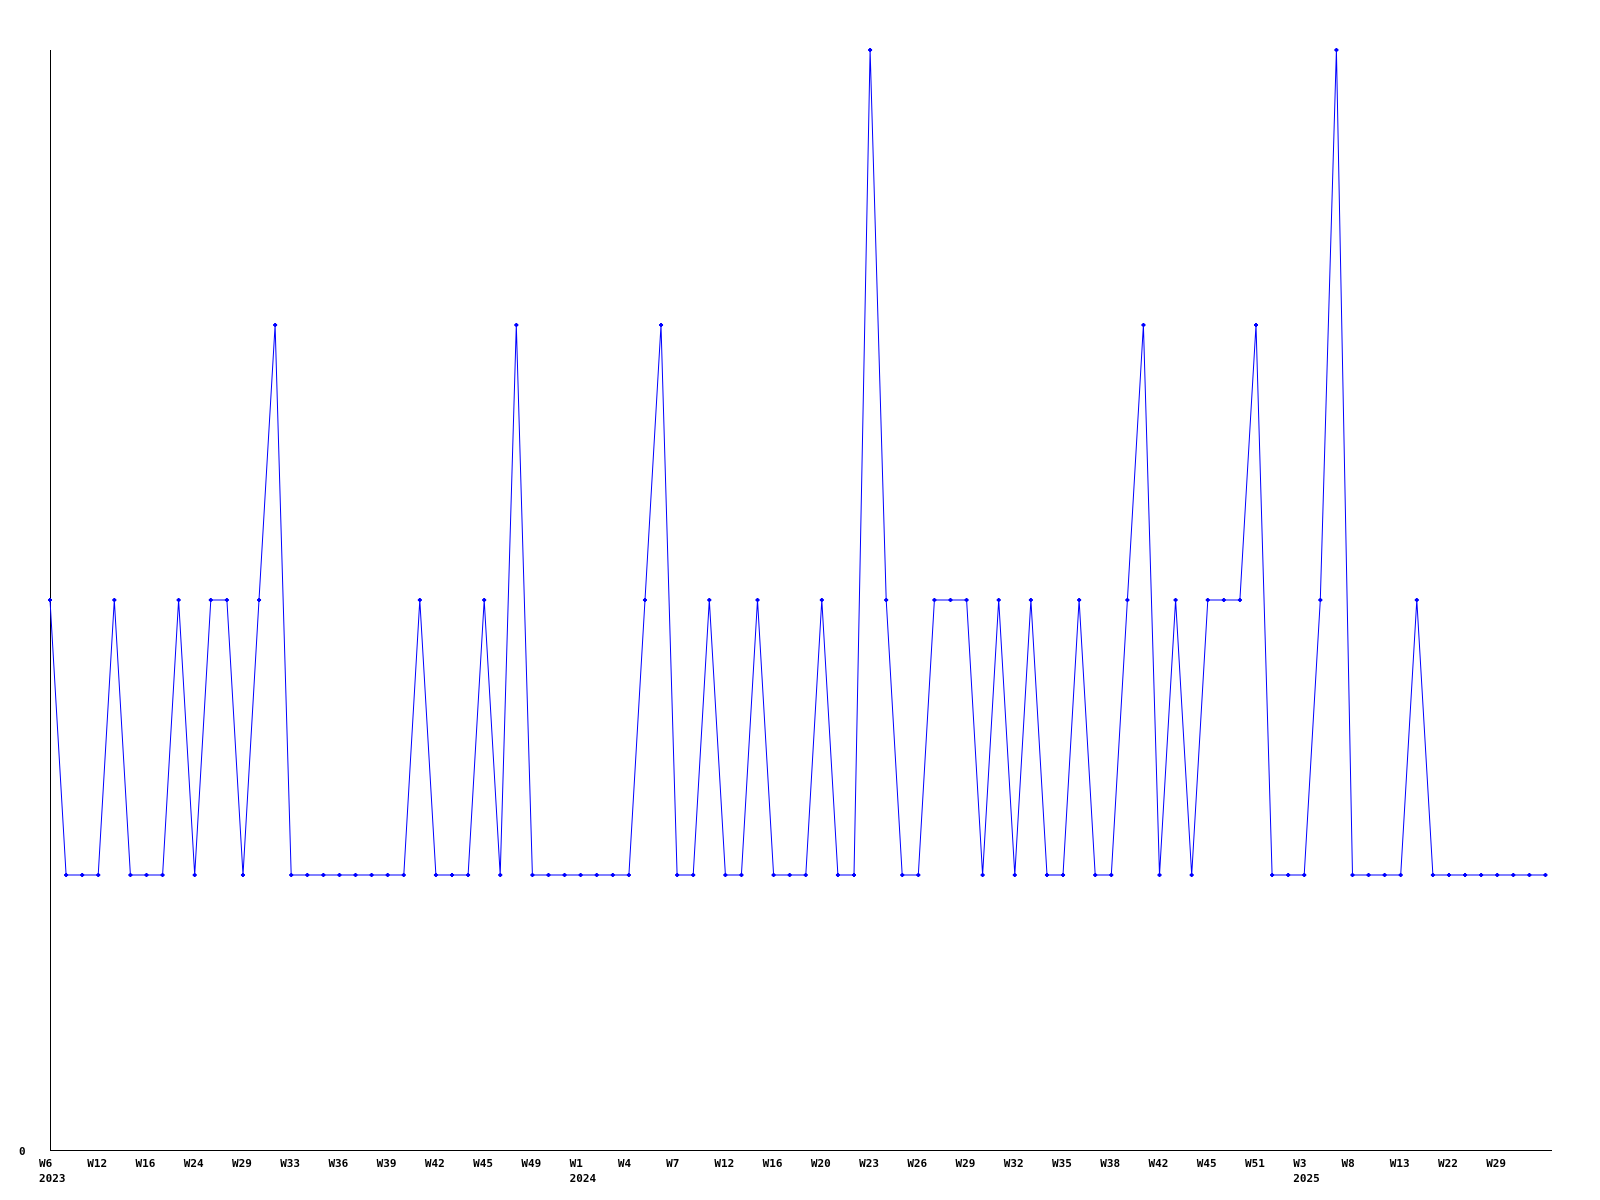 Image resolution: width=1600 pixels, height=1200 pixels. What do you see at coordinates (1110, 1163) in the screenshot?
I see `x-tick-label: W38` at bounding box center [1110, 1163].